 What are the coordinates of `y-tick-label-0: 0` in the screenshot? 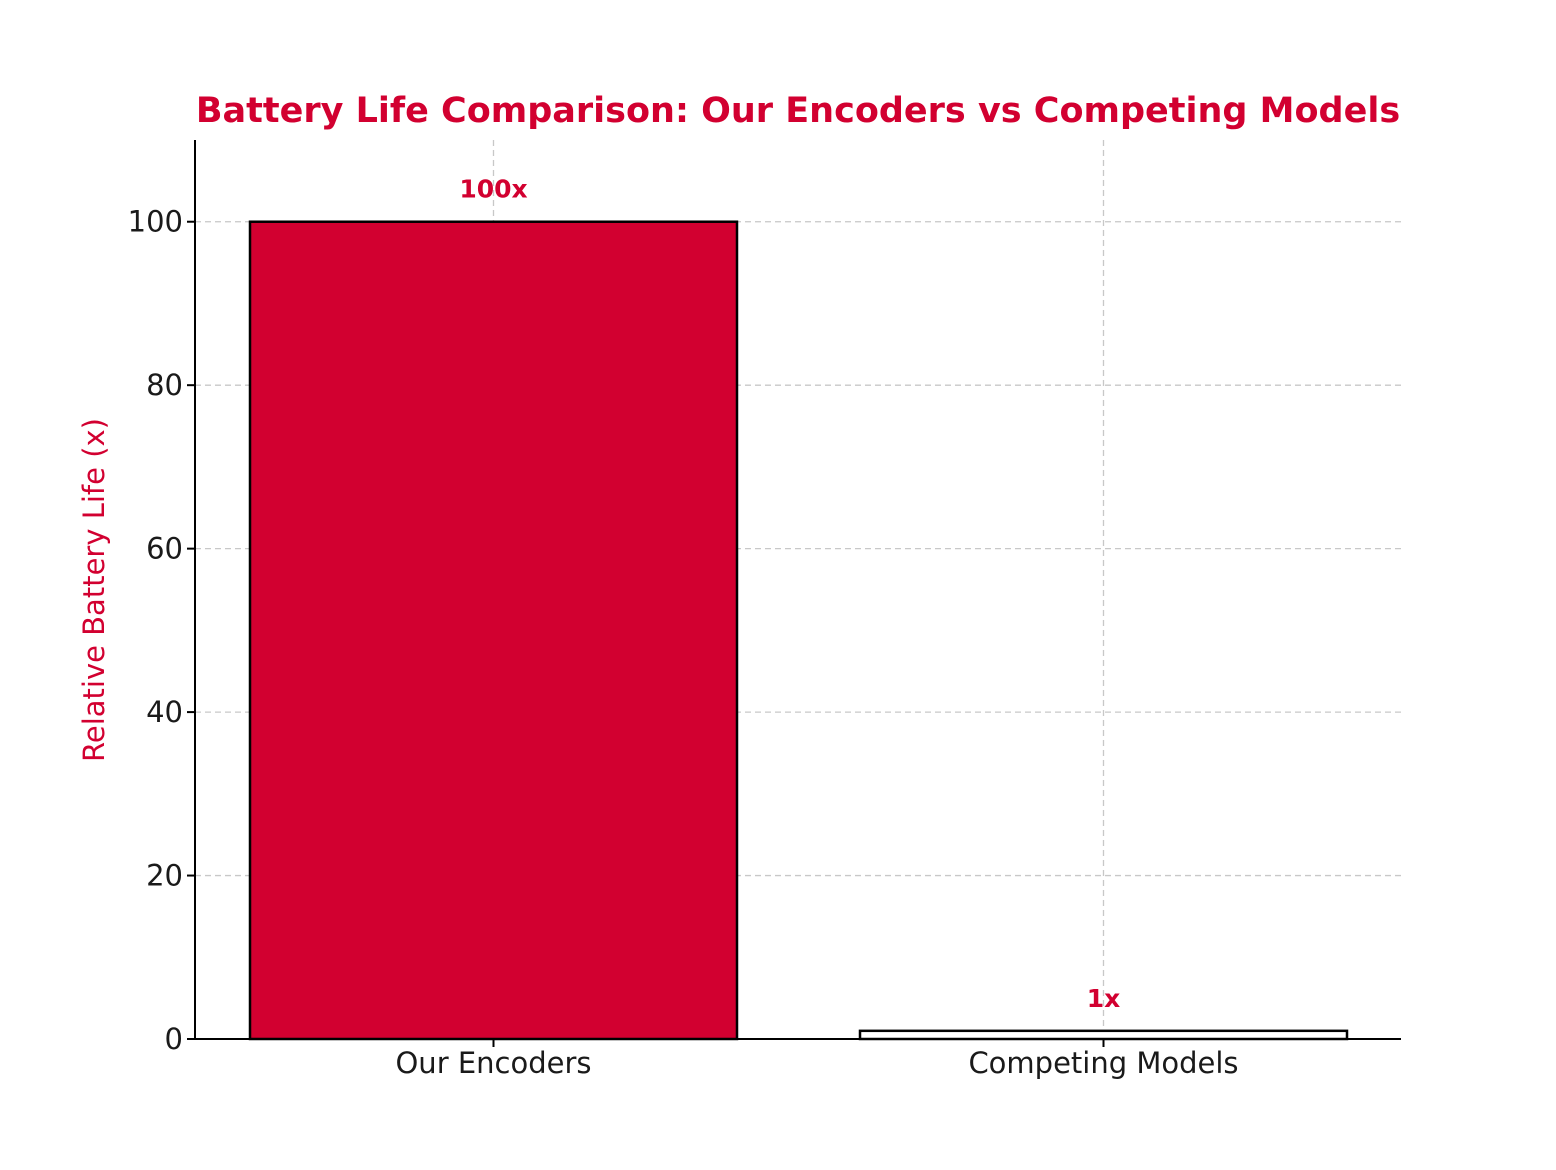 It's located at (174, 1039).